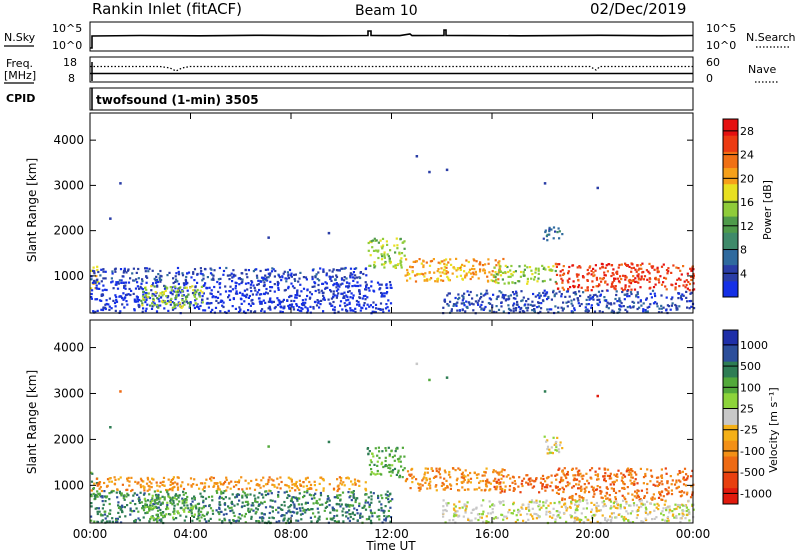 Image resolution: width=800 pixels, height=554 pixels. What do you see at coordinates (268, 446) in the screenshot?
I see `data-point` at bounding box center [268, 446].